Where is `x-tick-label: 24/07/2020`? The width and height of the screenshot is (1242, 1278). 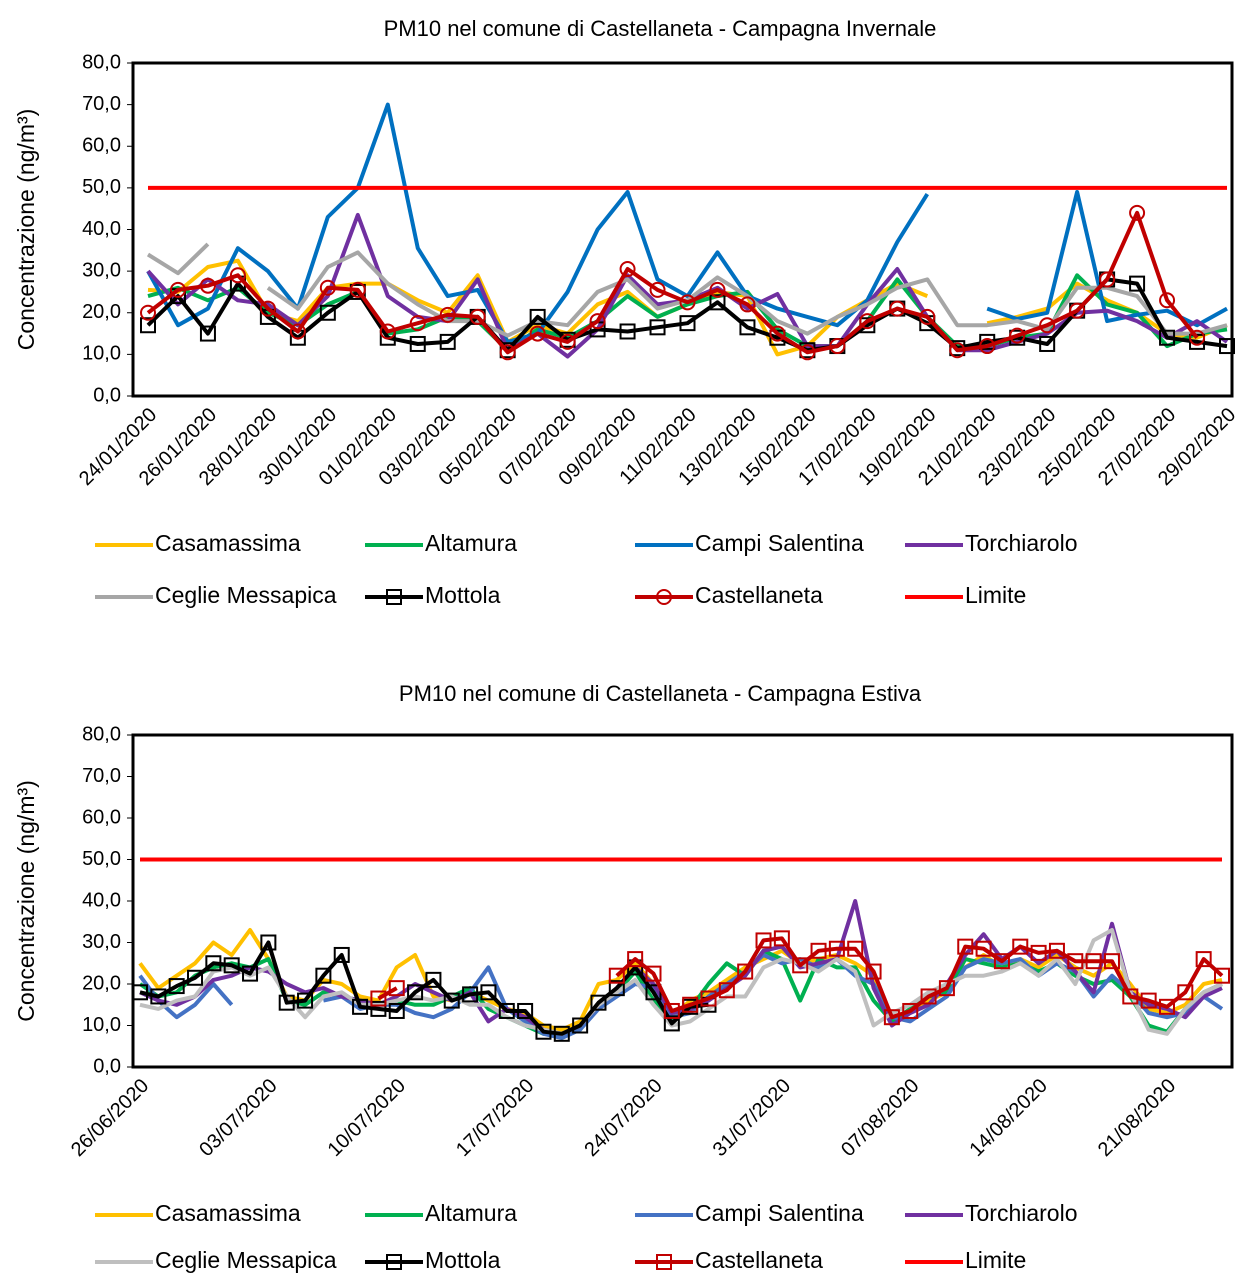 x-tick-label: 24/07/2020 is located at coordinates (623, 1118).